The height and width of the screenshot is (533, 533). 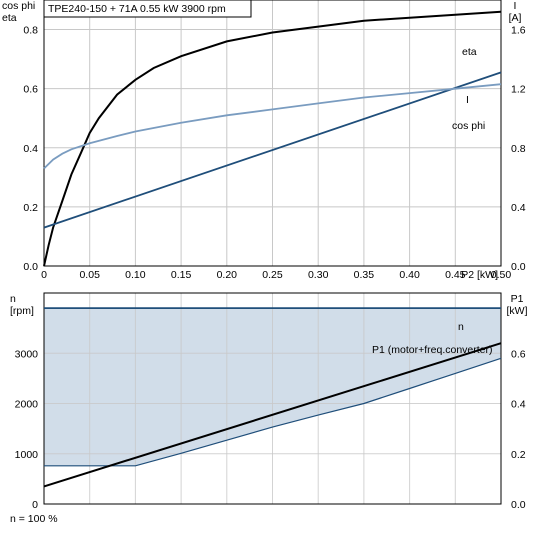 What do you see at coordinates (518, 455) in the screenshot?
I see `y-right-tick-label: 0.2` at bounding box center [518, 455].